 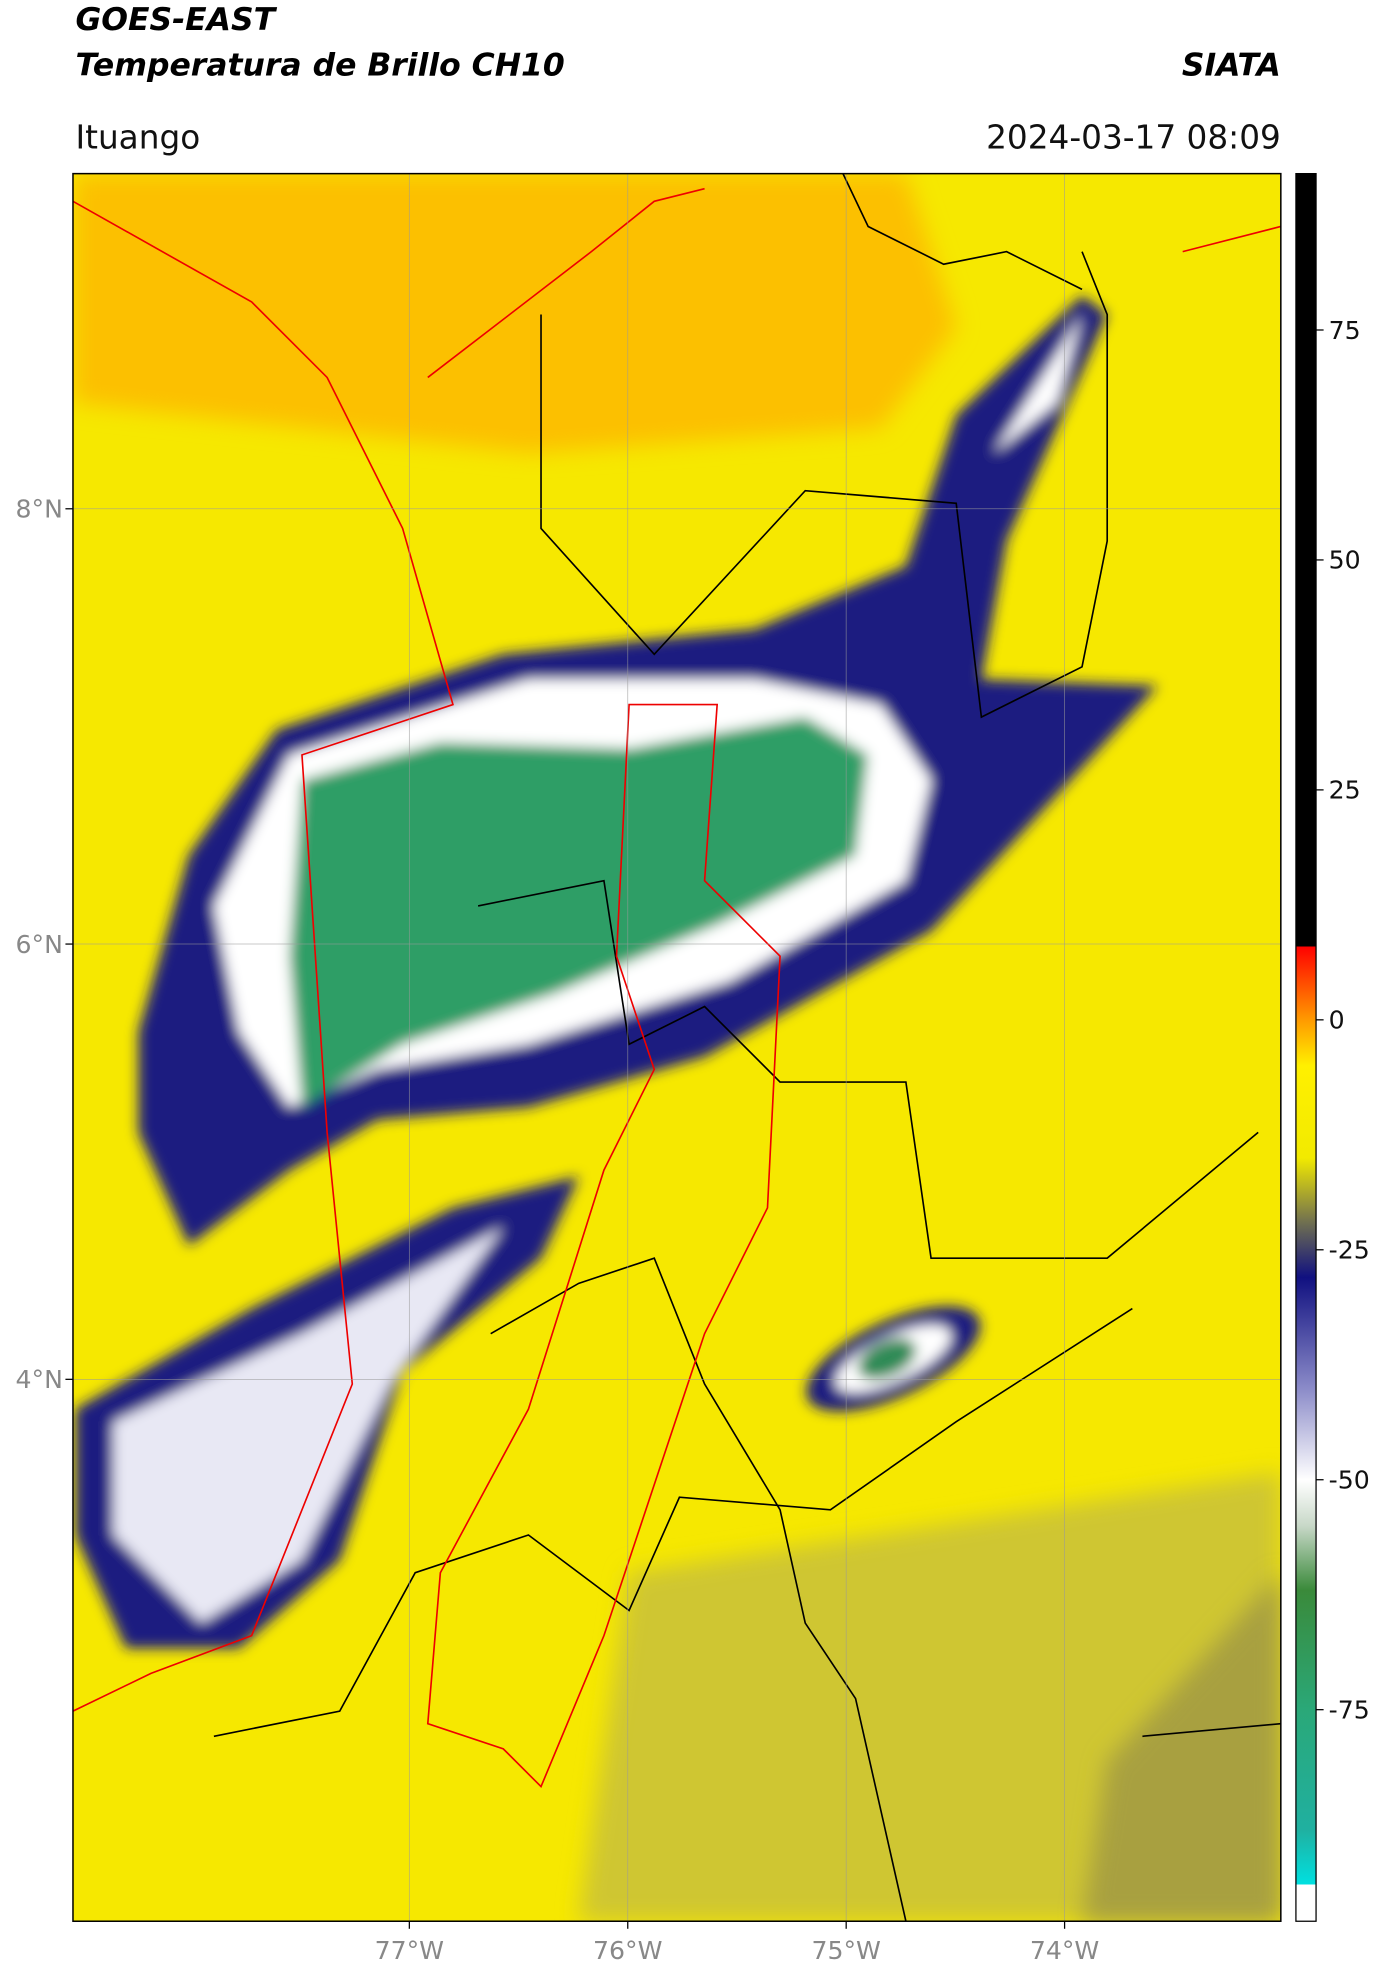 What do you see at coordinates (514, 313) in the screenshot?
I see `warm-region` at bounding box center [514, 313].